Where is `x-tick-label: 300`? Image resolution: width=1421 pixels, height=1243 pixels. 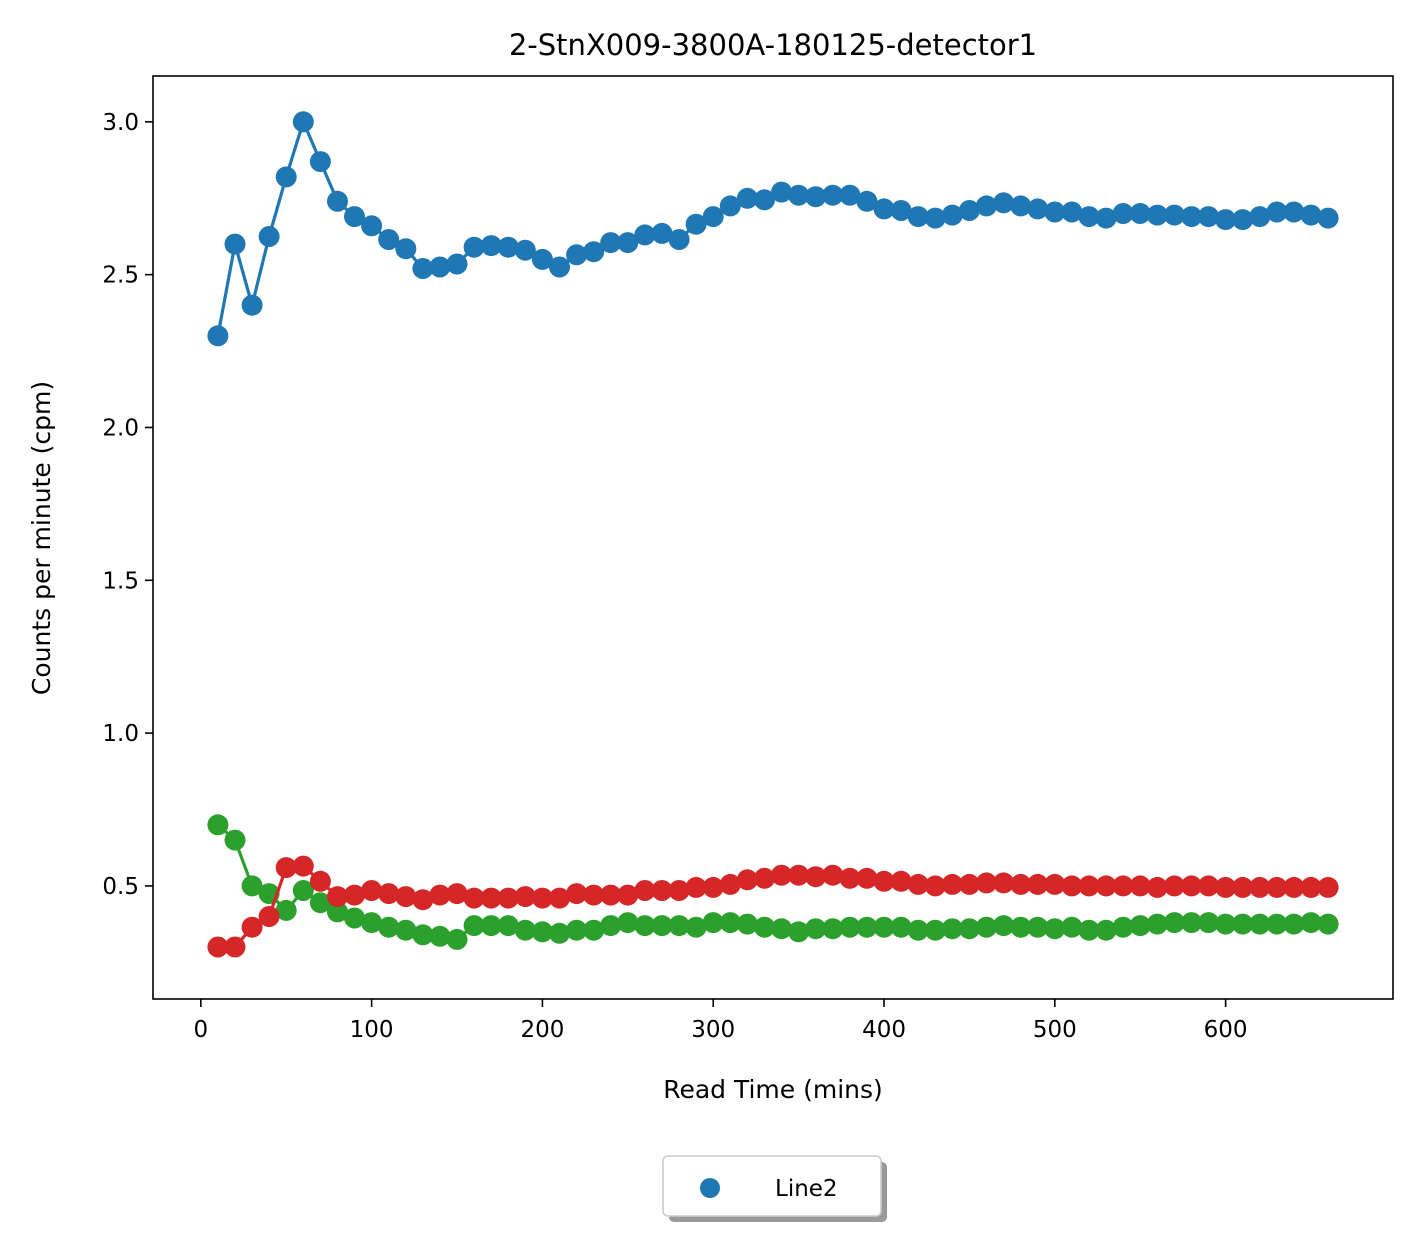 x-tick-label: 300 is located at coordinates (713, 1030).